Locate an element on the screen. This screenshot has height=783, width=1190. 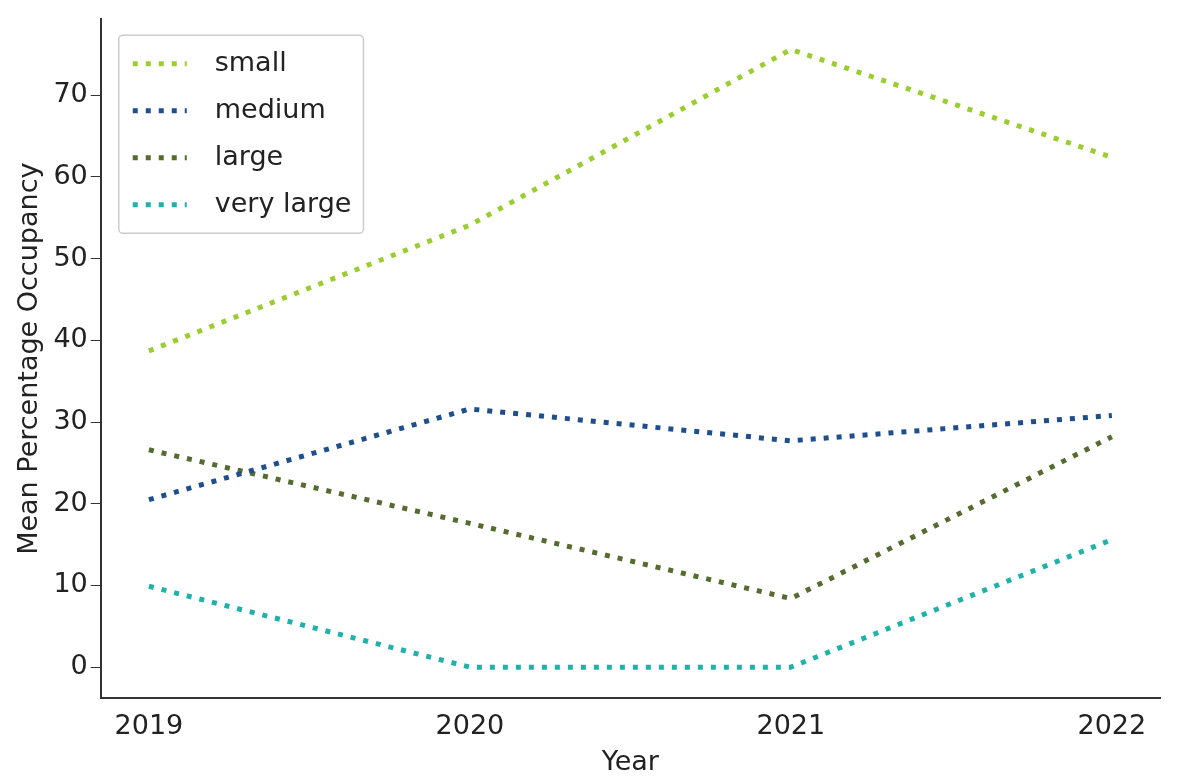
x-tick-label: 2021 is located at coordinates (791, 725).